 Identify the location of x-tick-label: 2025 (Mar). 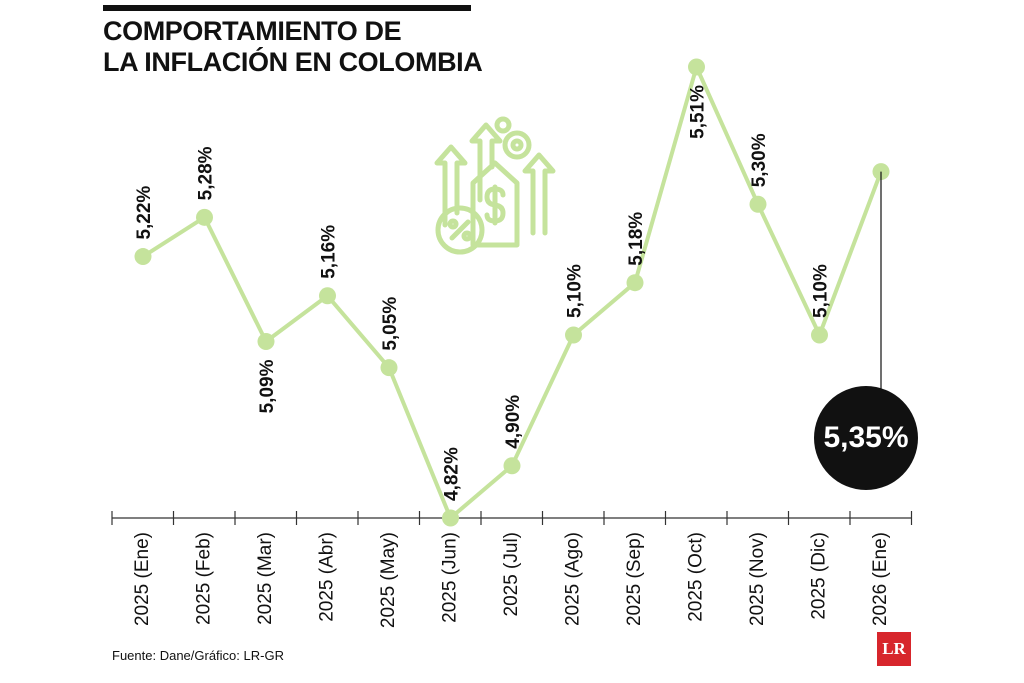
(265, 578).